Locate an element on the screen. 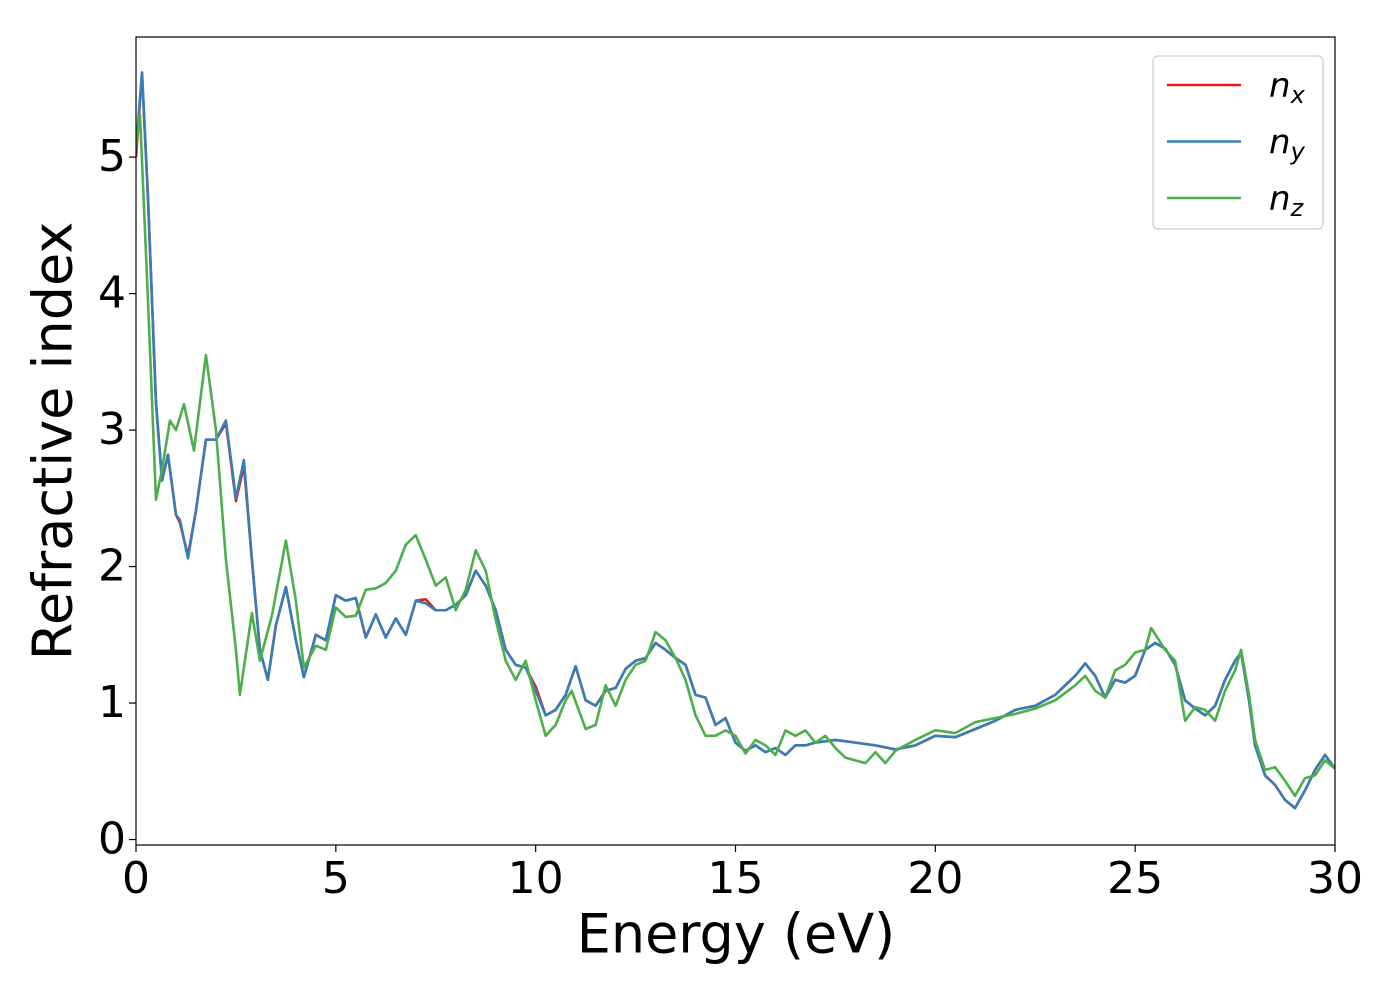 Image resolution: width=1400 pixels, height=1000 pixels. y-tick-label: 4 is located at coordinates (112, 293).